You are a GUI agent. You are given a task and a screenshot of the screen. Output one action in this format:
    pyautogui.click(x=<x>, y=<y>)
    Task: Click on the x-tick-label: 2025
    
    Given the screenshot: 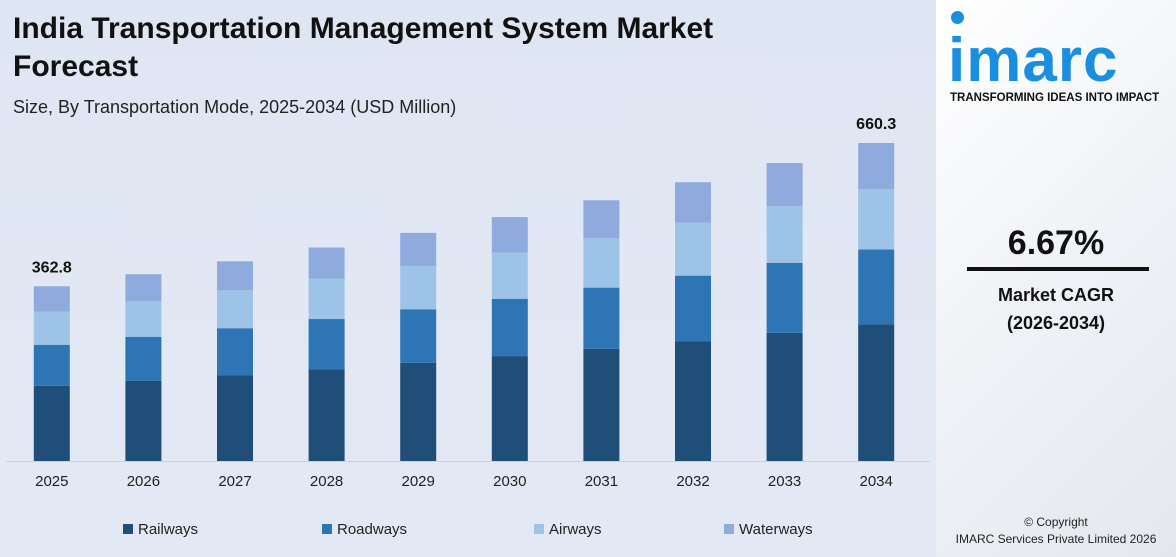 What is the action you would take?
    pyautogui.click(x=51, y=481)
    